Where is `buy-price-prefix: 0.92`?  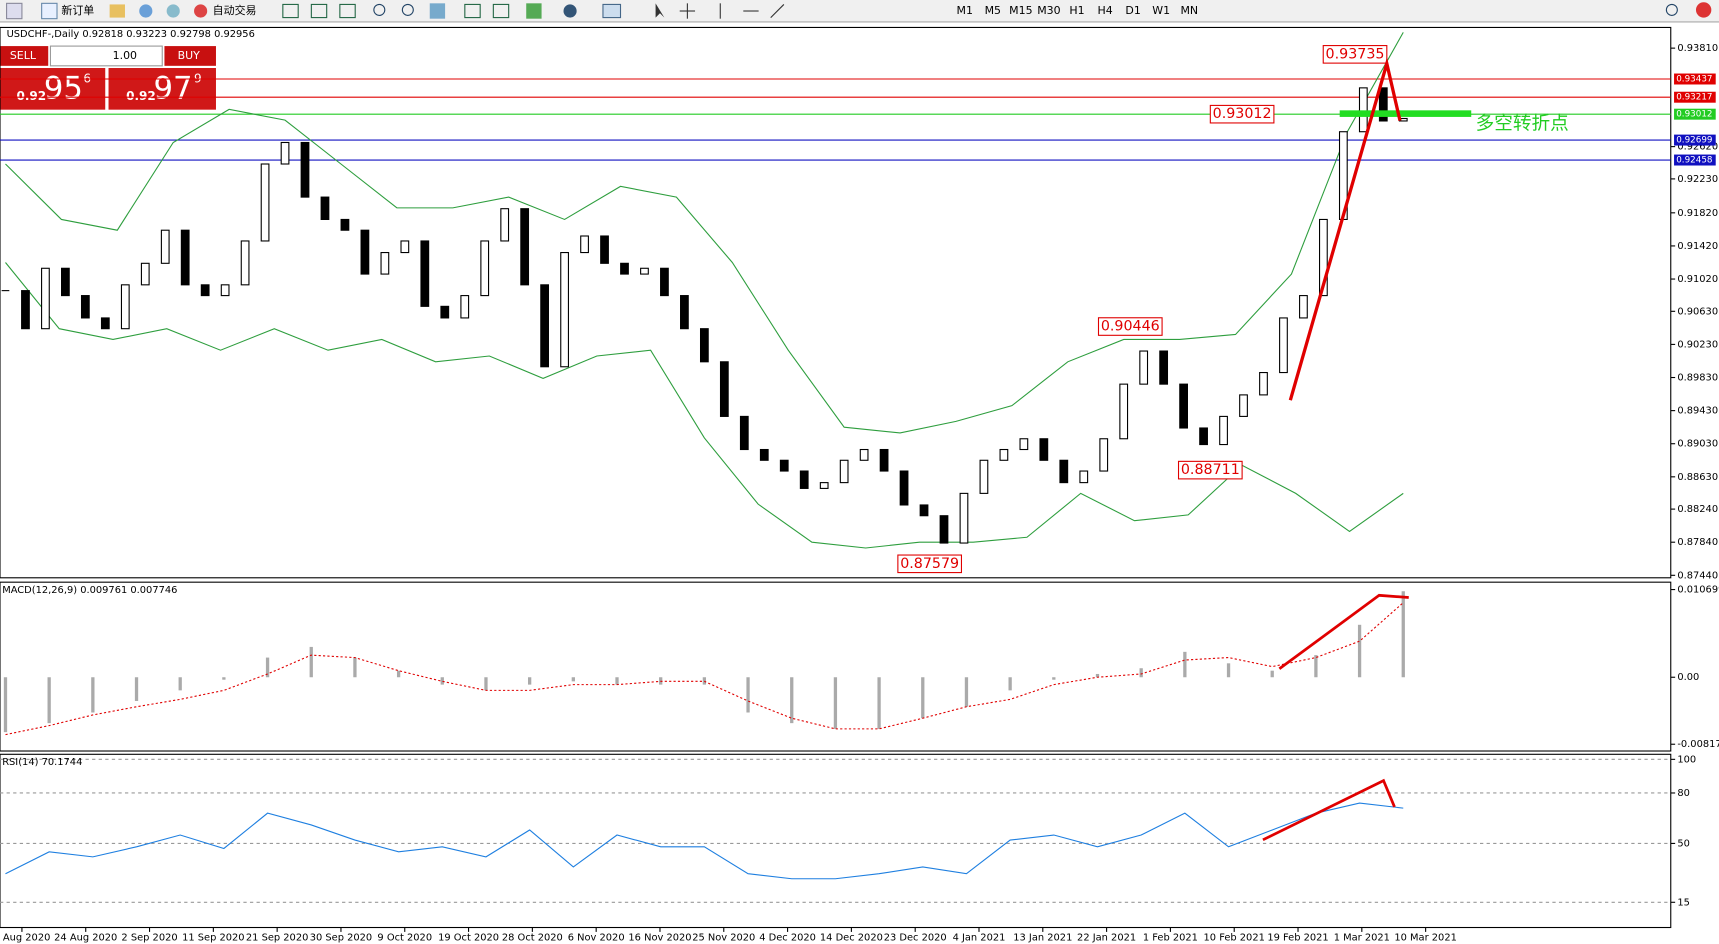 buy-price-prefix: 0.92 is located at coordinates (141, 96).